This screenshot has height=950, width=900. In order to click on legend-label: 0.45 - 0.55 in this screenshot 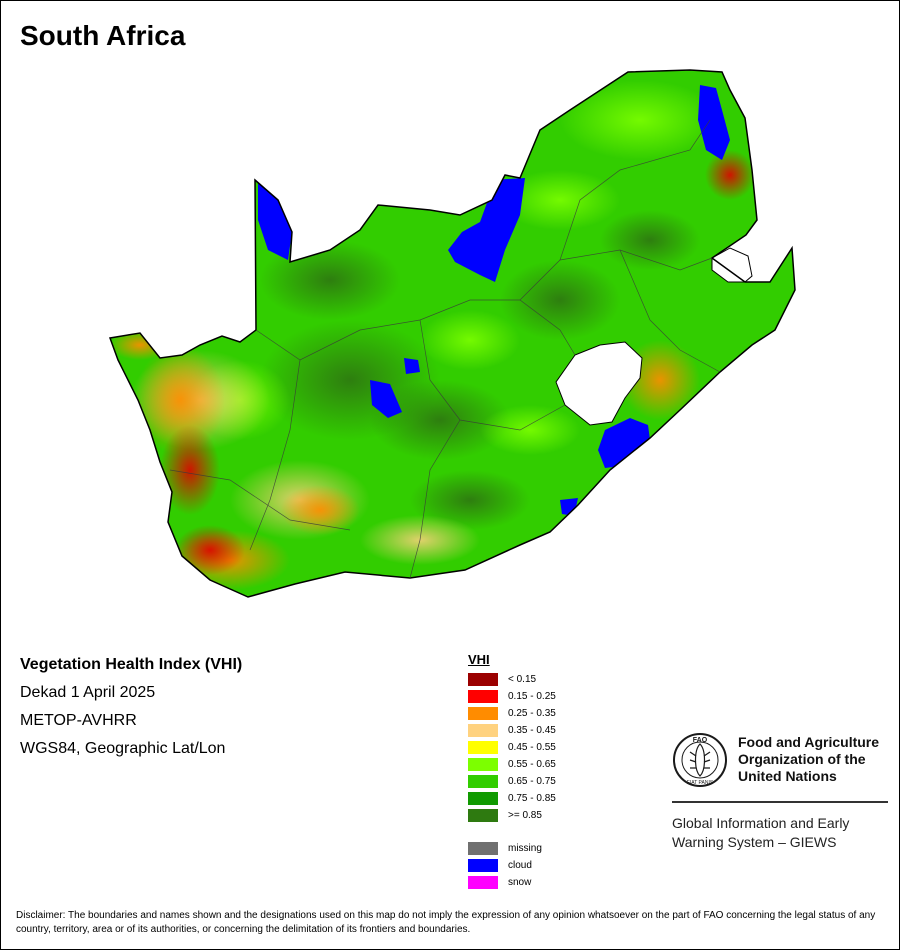, I will do `click(532, 747)`.